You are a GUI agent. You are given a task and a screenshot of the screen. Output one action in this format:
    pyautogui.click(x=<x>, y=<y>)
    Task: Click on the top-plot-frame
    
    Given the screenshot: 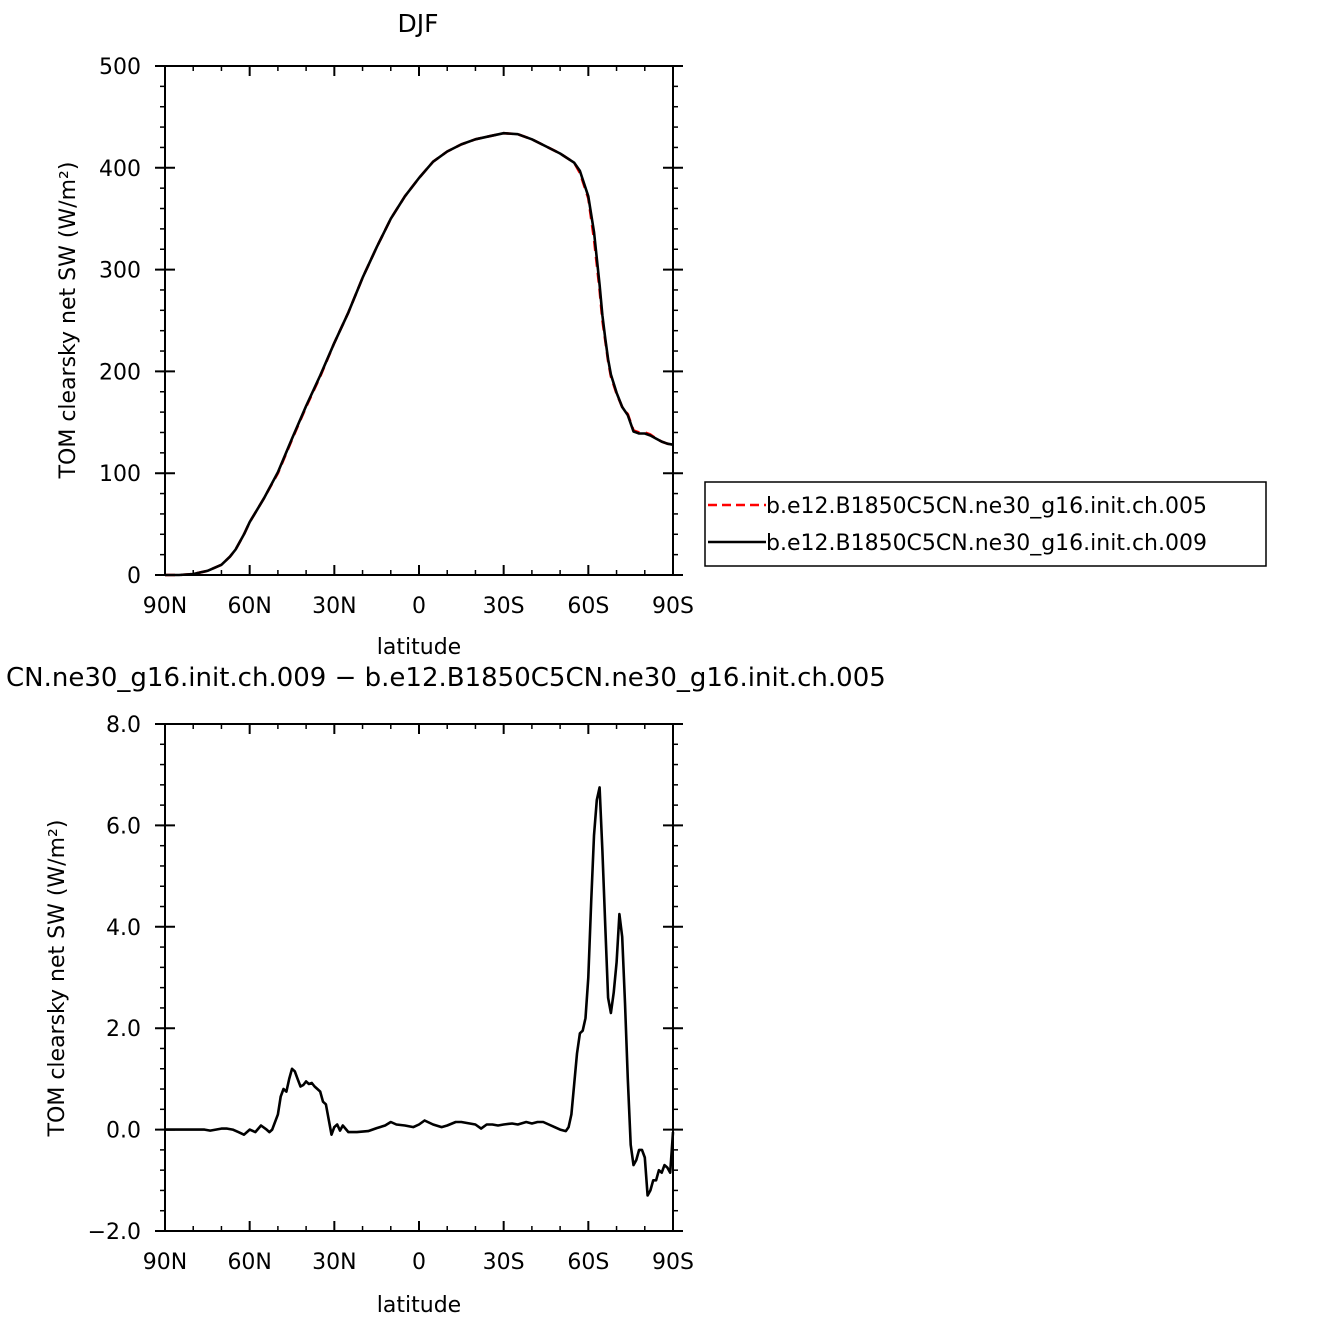 What is the action you would take?
    pyautogui.click(x=419, y=320)
    